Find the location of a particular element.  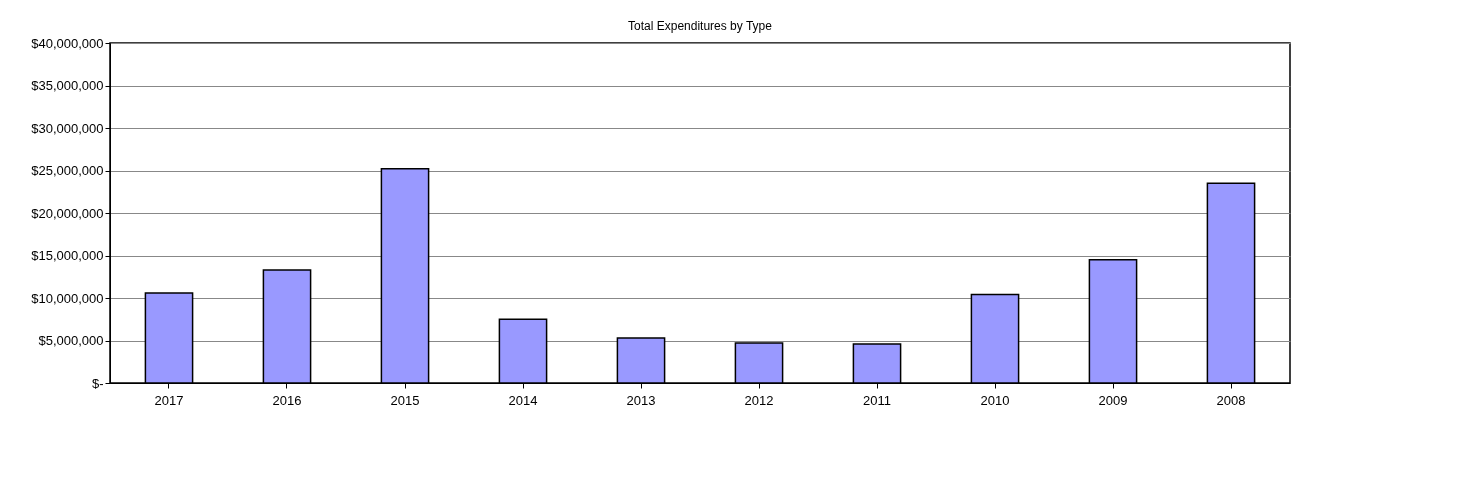

x-tick-label: 2008 is located at coordinates (1231, 400).